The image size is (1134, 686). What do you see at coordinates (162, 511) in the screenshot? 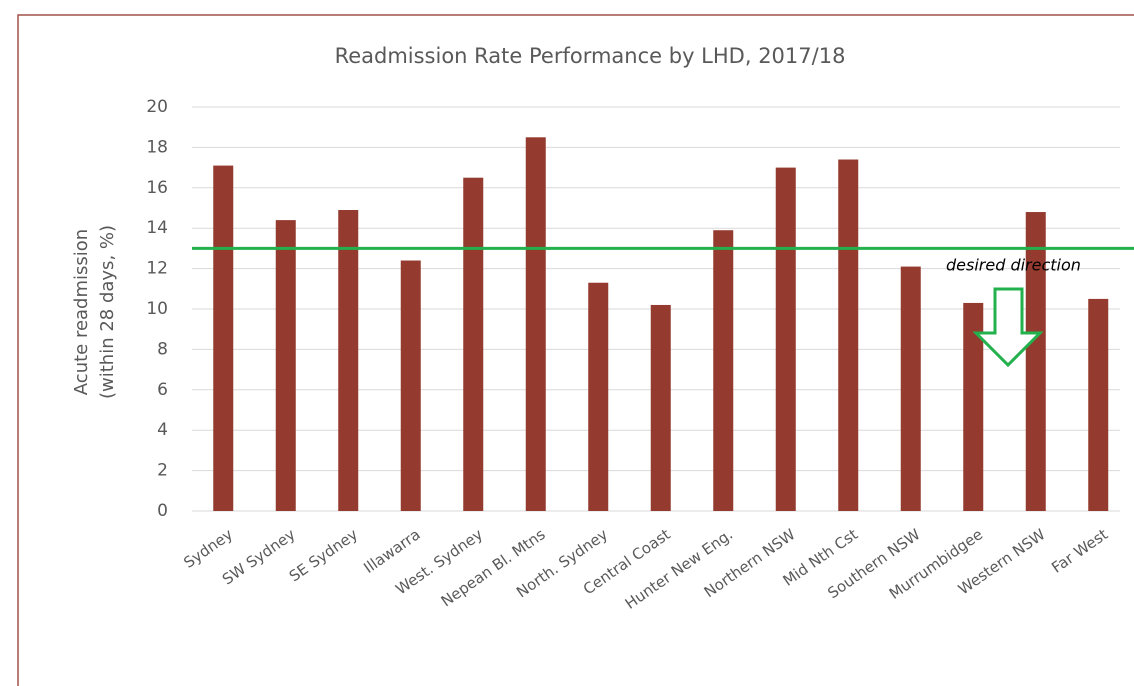
I see `y-tick-label: 0` at bounding box center [162, 511].